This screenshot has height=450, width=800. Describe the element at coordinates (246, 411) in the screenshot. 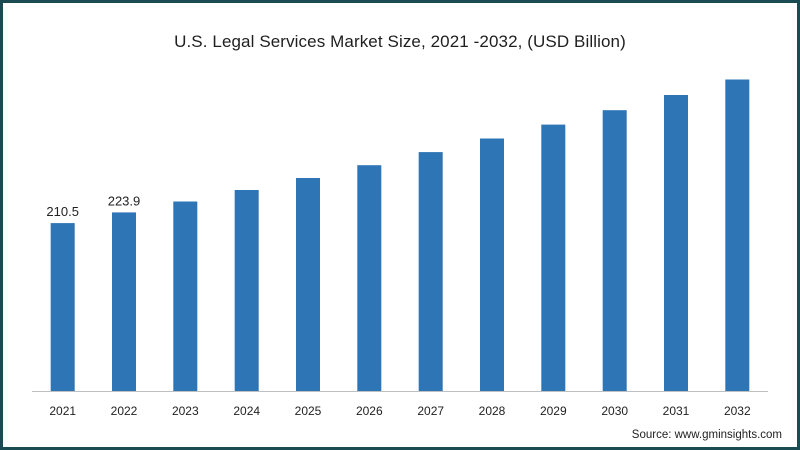

I see `x-tick-label-2024: 2024` at that location.